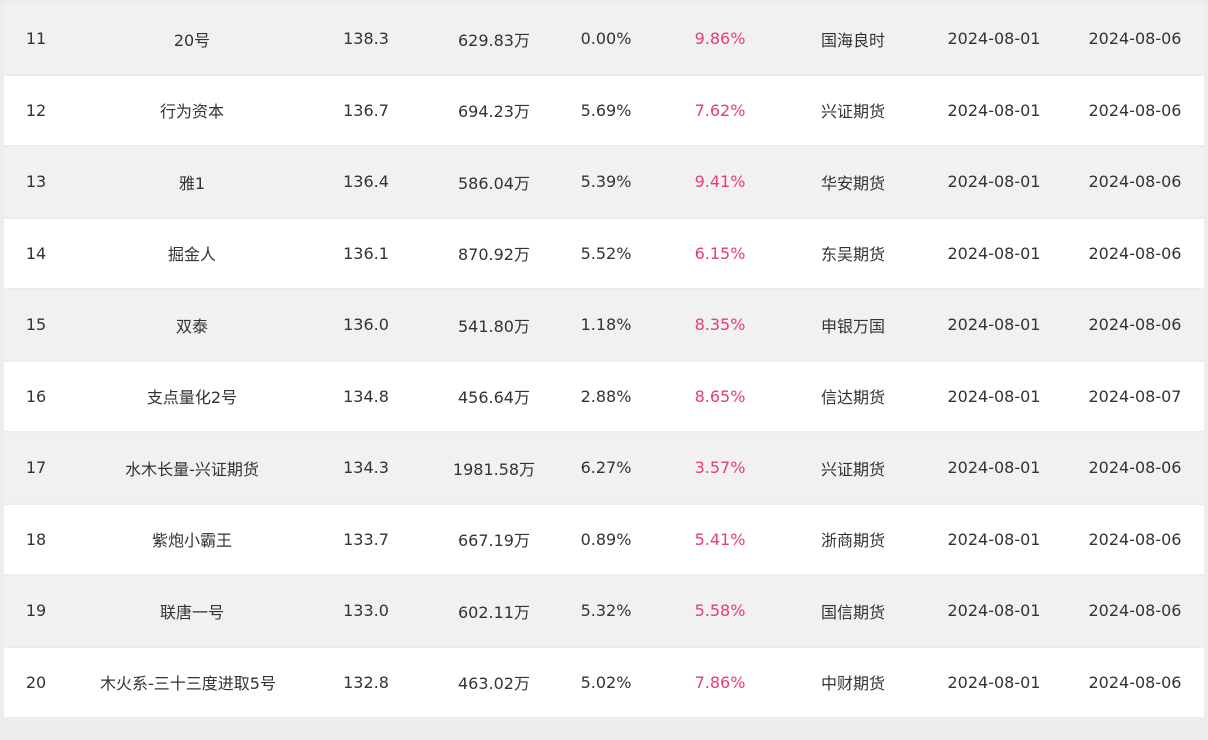 The image size is (1208, 740). I want to click on broker-cell: 浙商期货, so click(852, 541).